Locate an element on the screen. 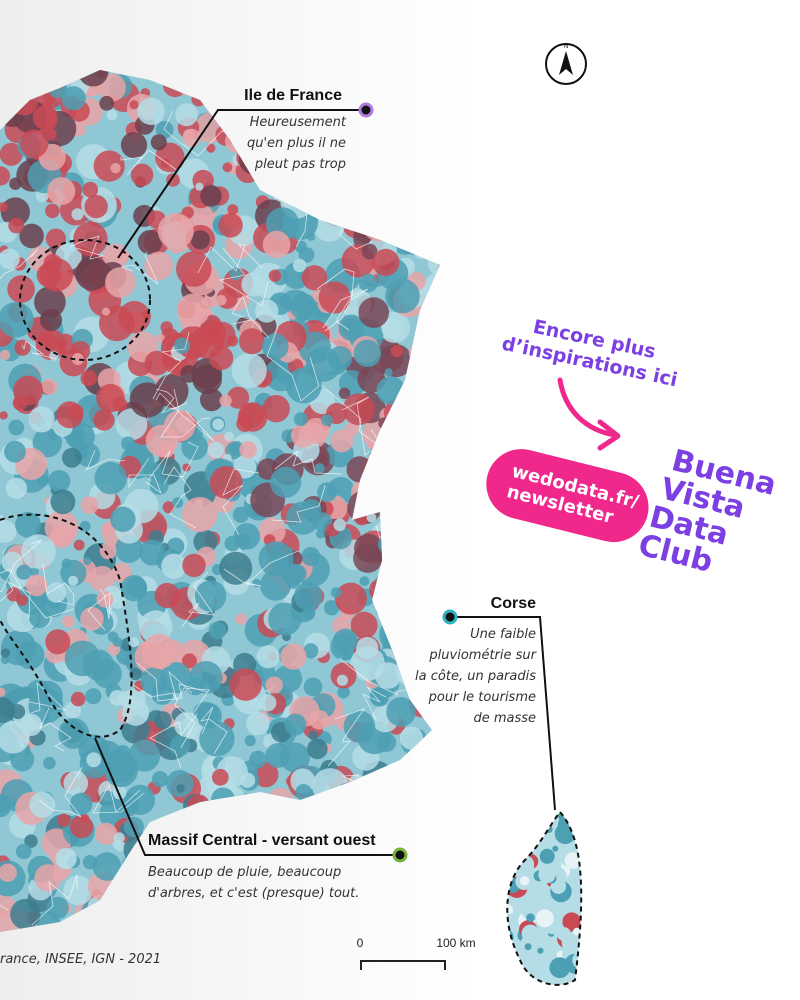 The image size is (800, 1000). annotation-line: pleut pas trop is located at coordinates (300, 164).